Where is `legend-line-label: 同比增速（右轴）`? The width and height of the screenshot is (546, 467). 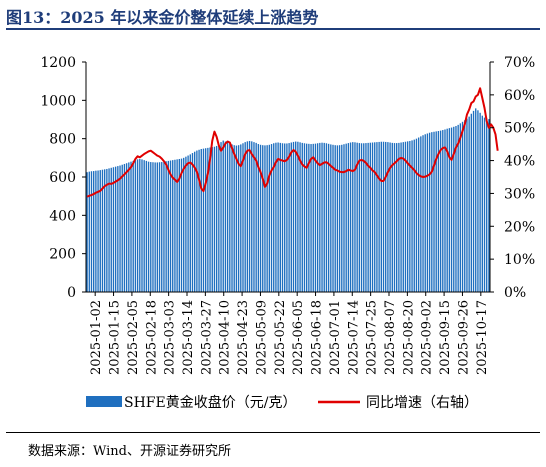 legend-line-label: 同比增速（右轴） is located at coordinates (422, 403).